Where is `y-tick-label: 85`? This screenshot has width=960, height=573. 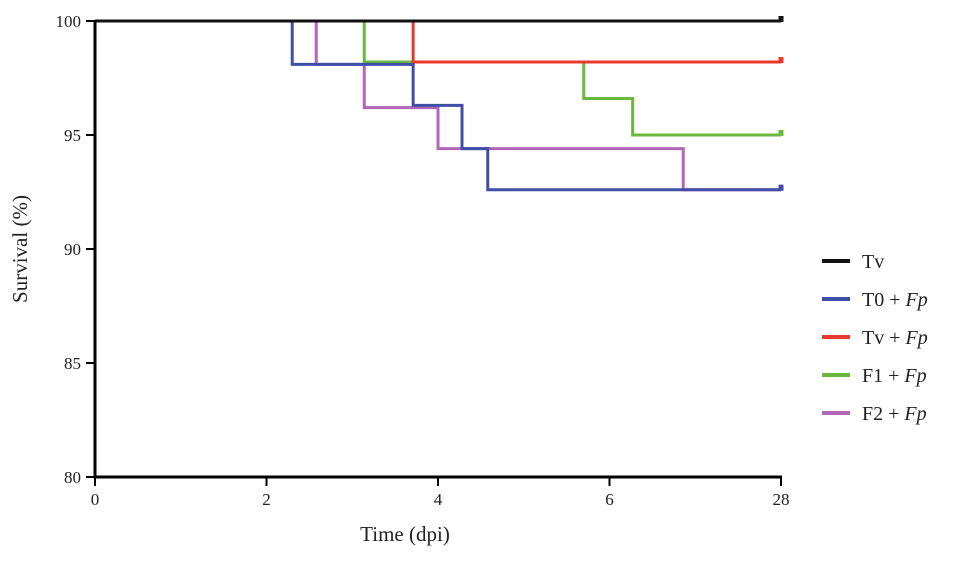
y-tick-label: 85 is located at coordinates (72, 363).